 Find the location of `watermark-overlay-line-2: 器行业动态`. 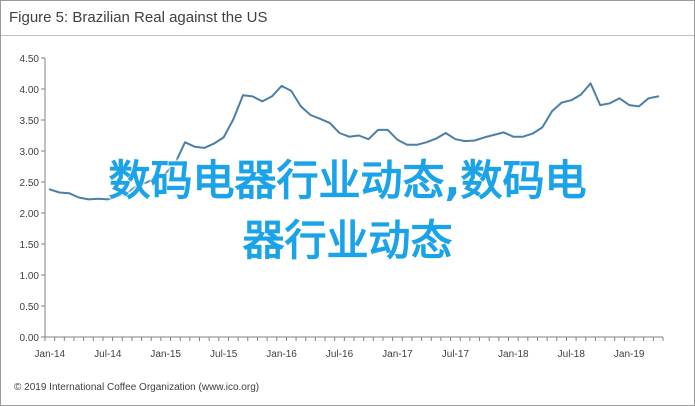

watermark-overlay-line-2: 器行业动态 is located at coordinates (347, 240).